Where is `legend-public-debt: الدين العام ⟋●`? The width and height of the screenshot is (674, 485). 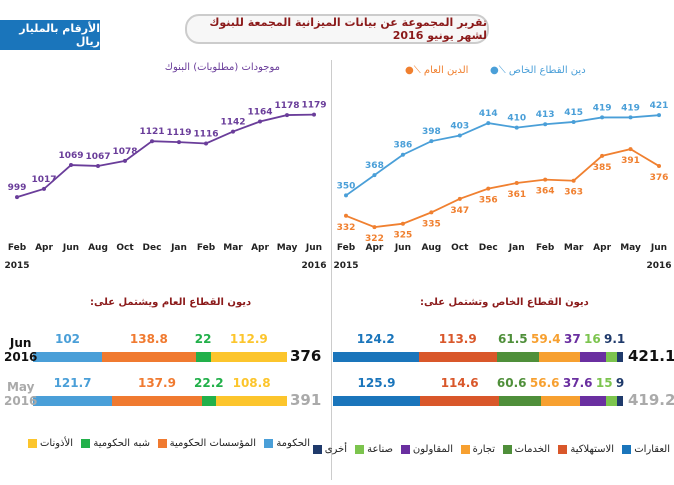
legend-public-debt: الدين العام ⟋● is located at coordinates (436, 70).